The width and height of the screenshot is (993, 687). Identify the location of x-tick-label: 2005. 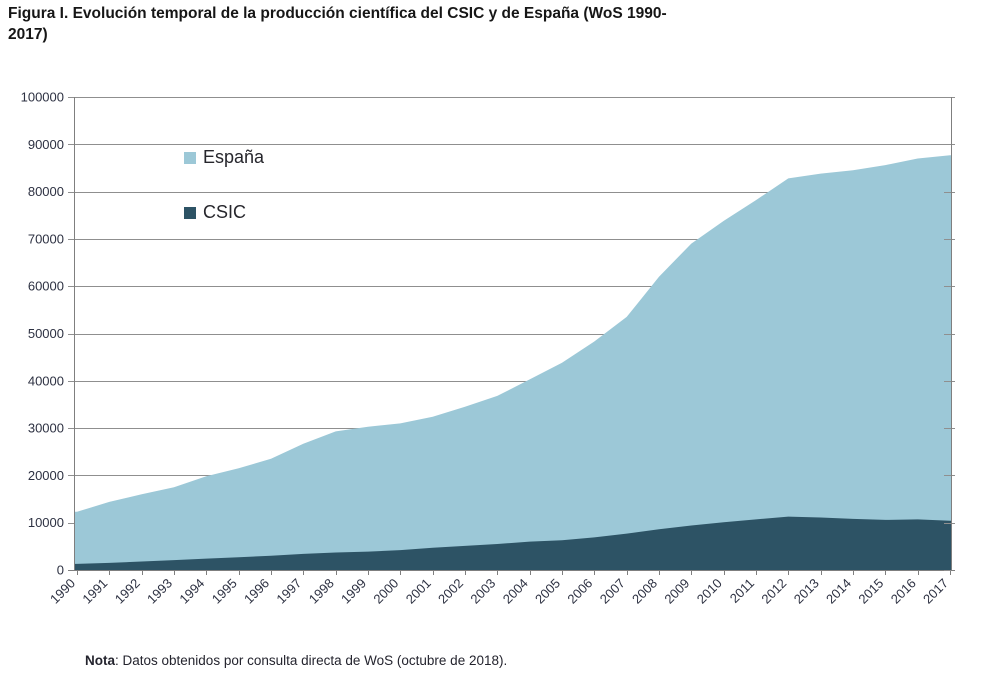
(547, 591).